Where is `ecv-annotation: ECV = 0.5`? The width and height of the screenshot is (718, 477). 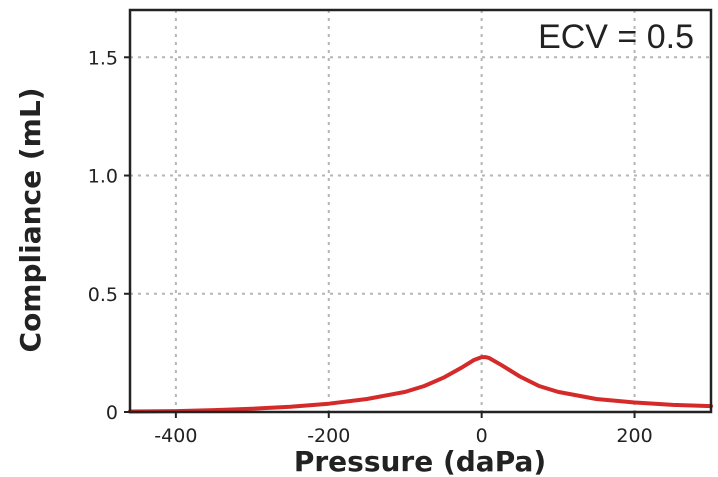
ecv-annotation: ECV = 0.5 is located at coordinates (616, 37).